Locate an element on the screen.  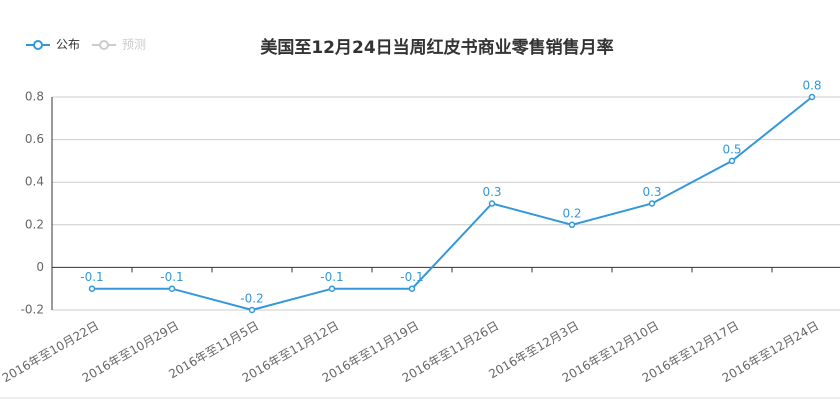
y-tick-label: -0.2 is located at coordinates (32, 310).